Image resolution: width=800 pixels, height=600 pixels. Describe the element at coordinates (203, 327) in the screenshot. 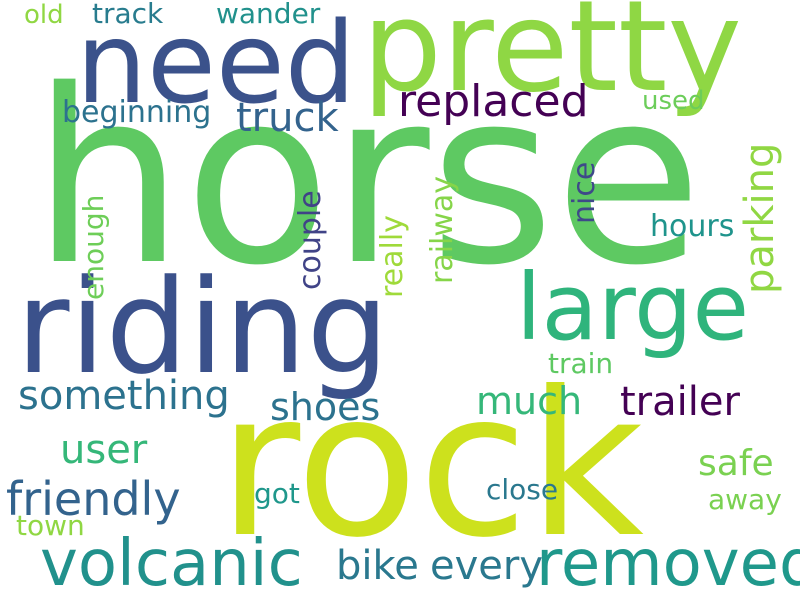

I see `word-riding: riding` at that location.